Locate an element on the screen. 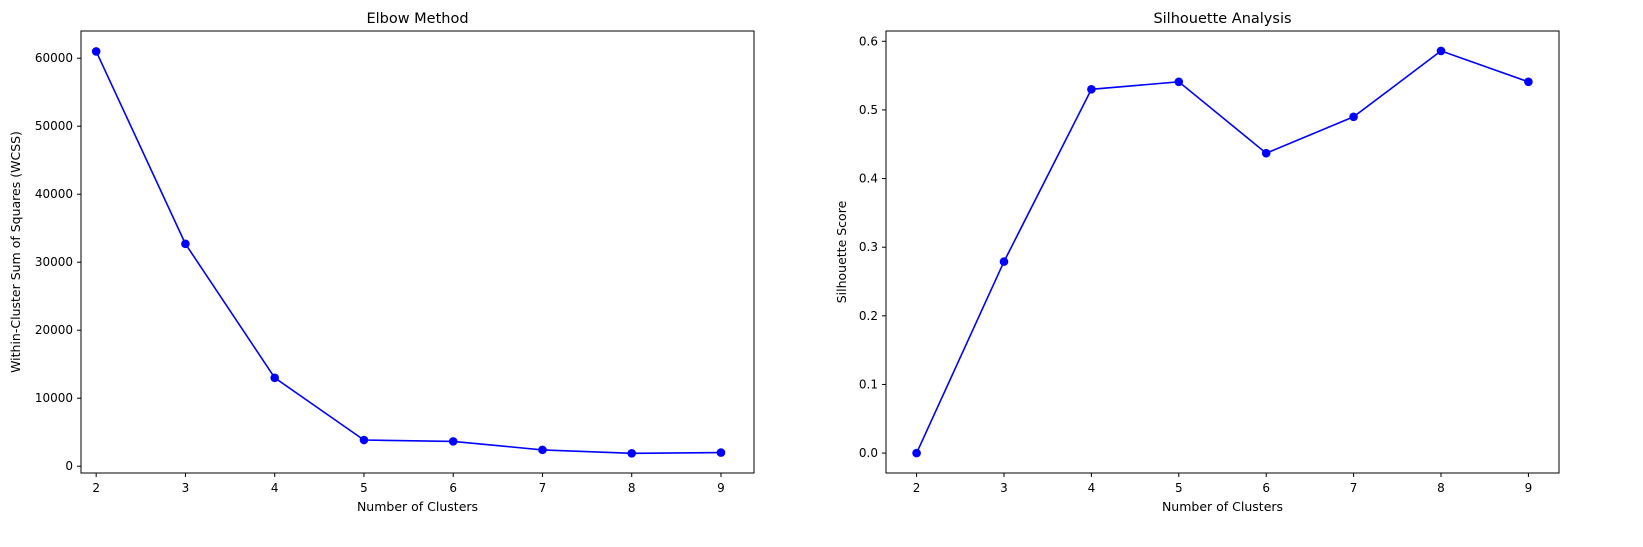  y-tick-label: 0.4 is located at coordinates (868, 179).